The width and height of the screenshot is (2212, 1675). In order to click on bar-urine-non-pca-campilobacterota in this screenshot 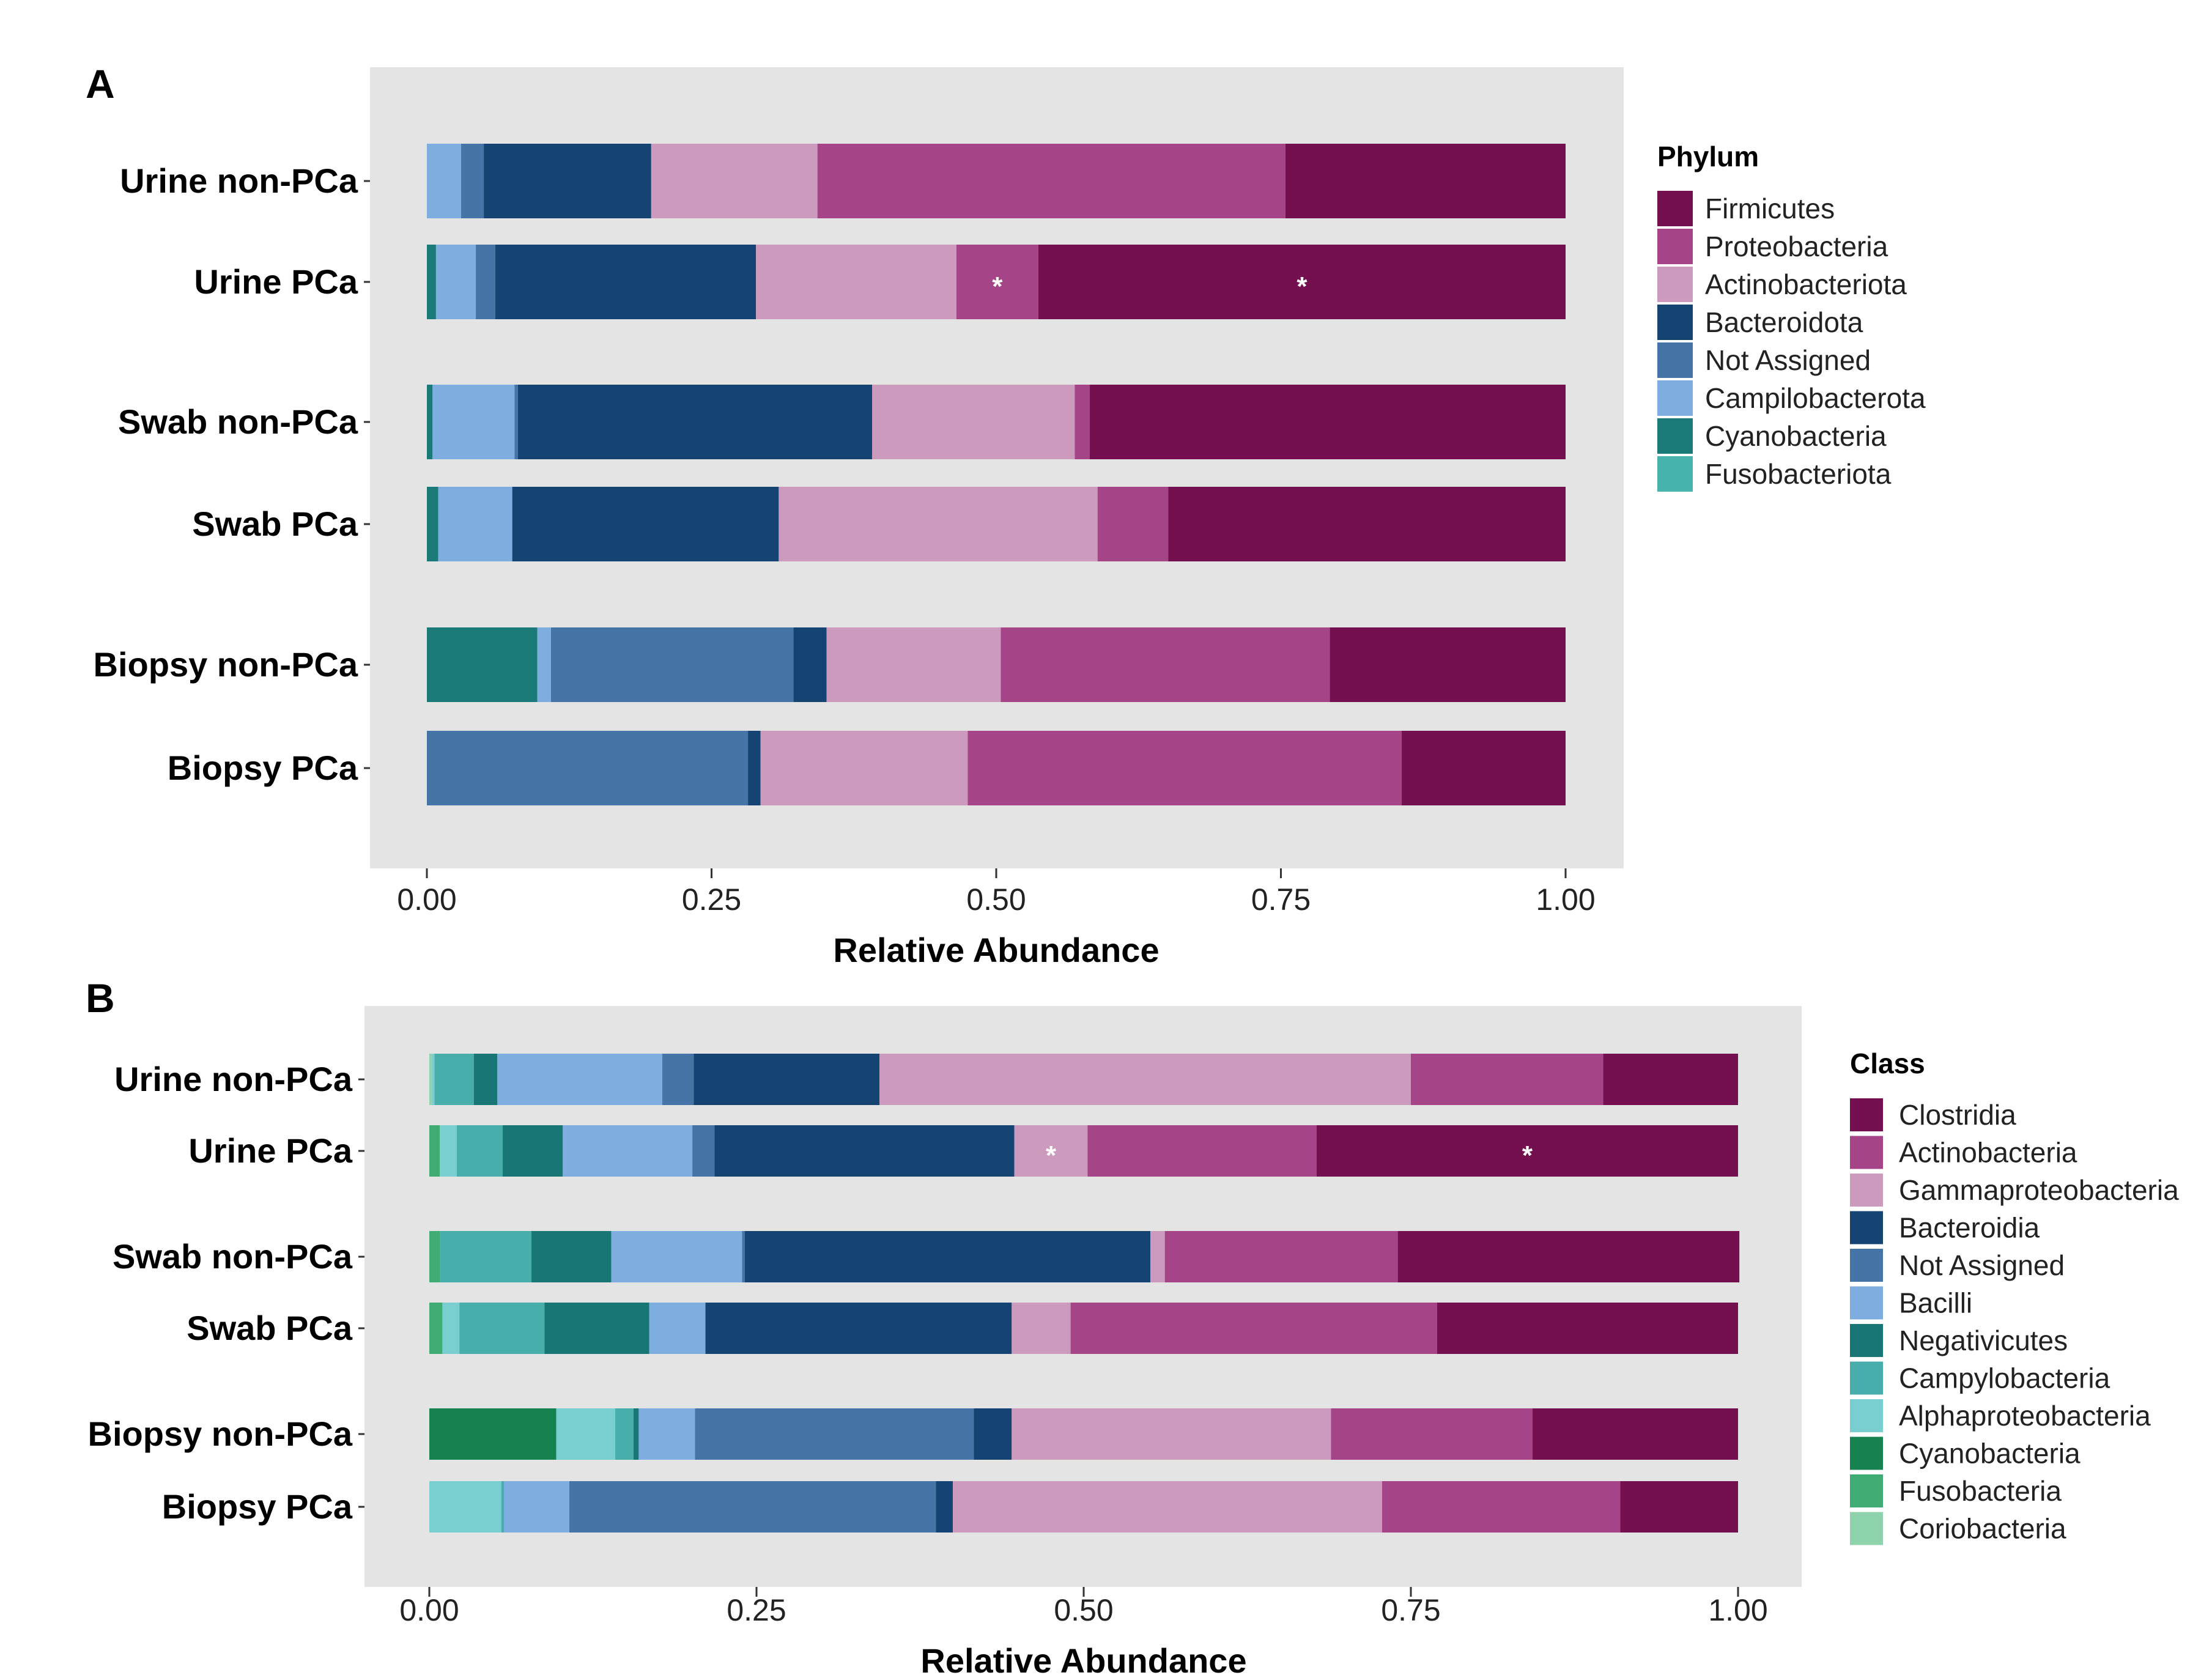, I will do `click(444, 181)`.